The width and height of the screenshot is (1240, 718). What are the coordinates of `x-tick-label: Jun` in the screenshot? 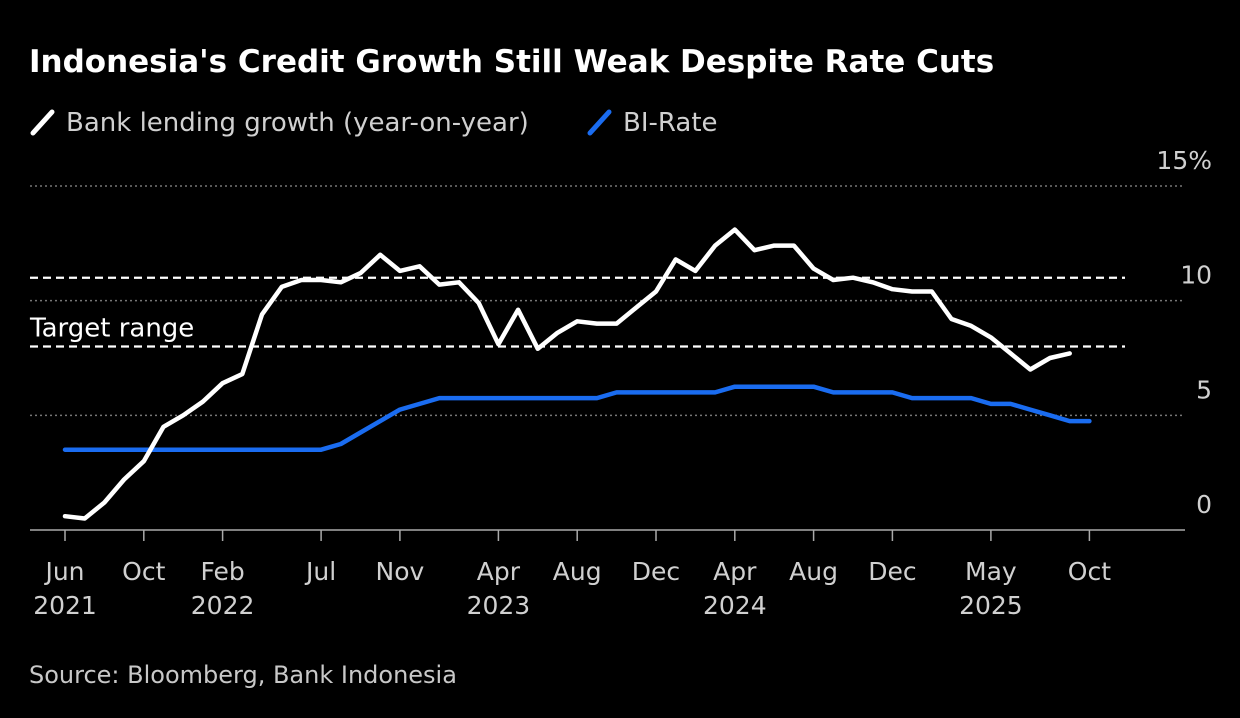 It's located at (63, 571).